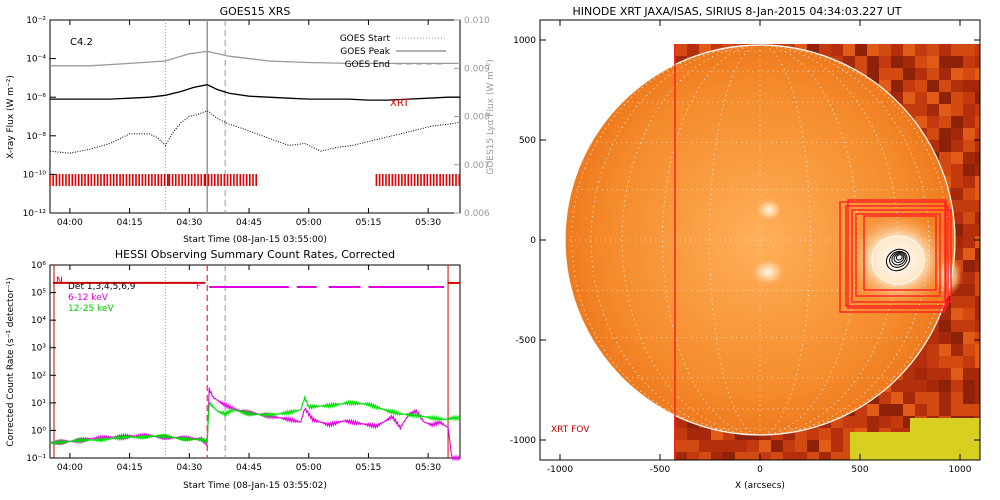 The image size is (1000, 500). I want to click on goes-class-annotation: C4.2, so click(81, 42).